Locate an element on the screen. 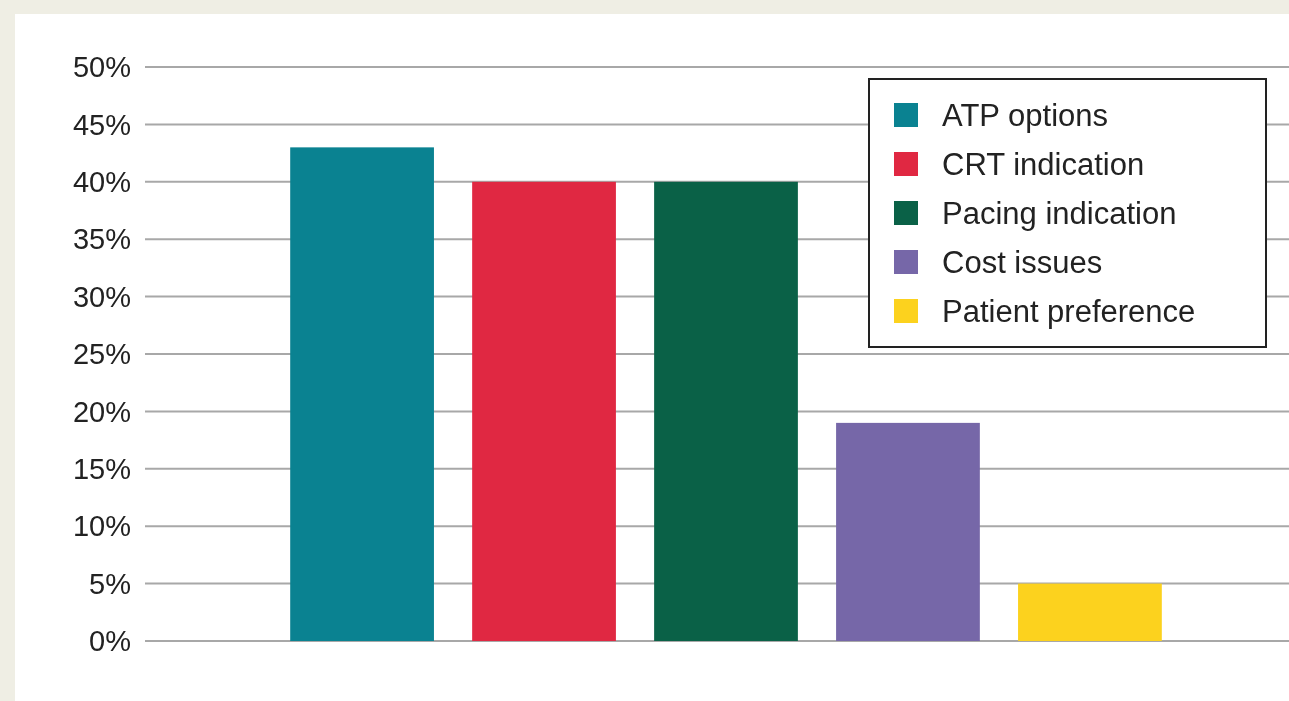 The height and width of the screenshot is (701, 1289). y-tick-label: 40% is located at coordinates (101, 181).